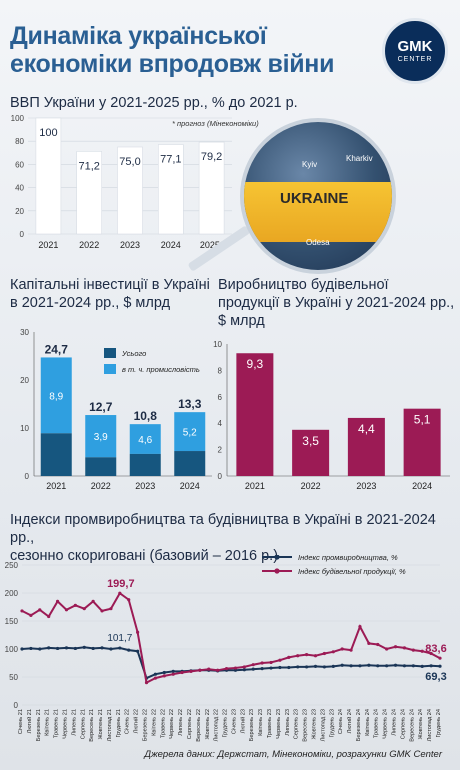 The width and height of the screenshot is (460, 770). I want to click on constr-xtick-label: 2024, so click(422, 486).